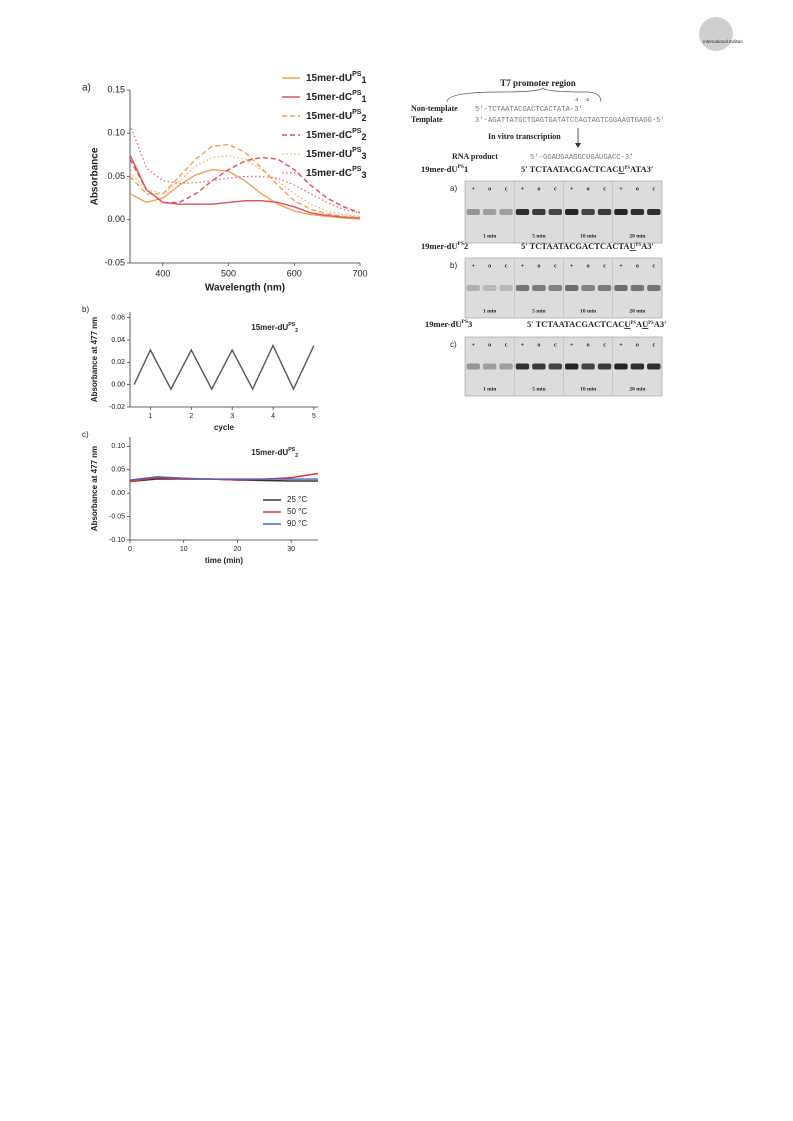 This screenshot has height=1121, width=793. Describe the element at coordinates (660, 324) in the screenshot. I see `seq-part: A3′` at that location.